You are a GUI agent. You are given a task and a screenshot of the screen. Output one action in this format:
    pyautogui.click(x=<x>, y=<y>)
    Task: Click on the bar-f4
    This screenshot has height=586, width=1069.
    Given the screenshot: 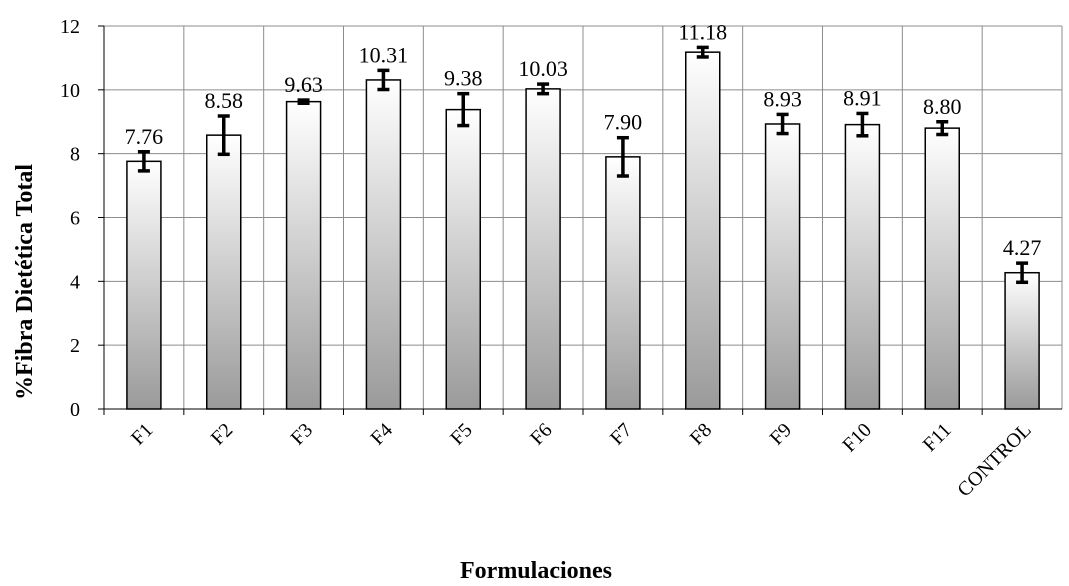 What is the action you would take?
    pyautogui.click(x=383, y=244)
    